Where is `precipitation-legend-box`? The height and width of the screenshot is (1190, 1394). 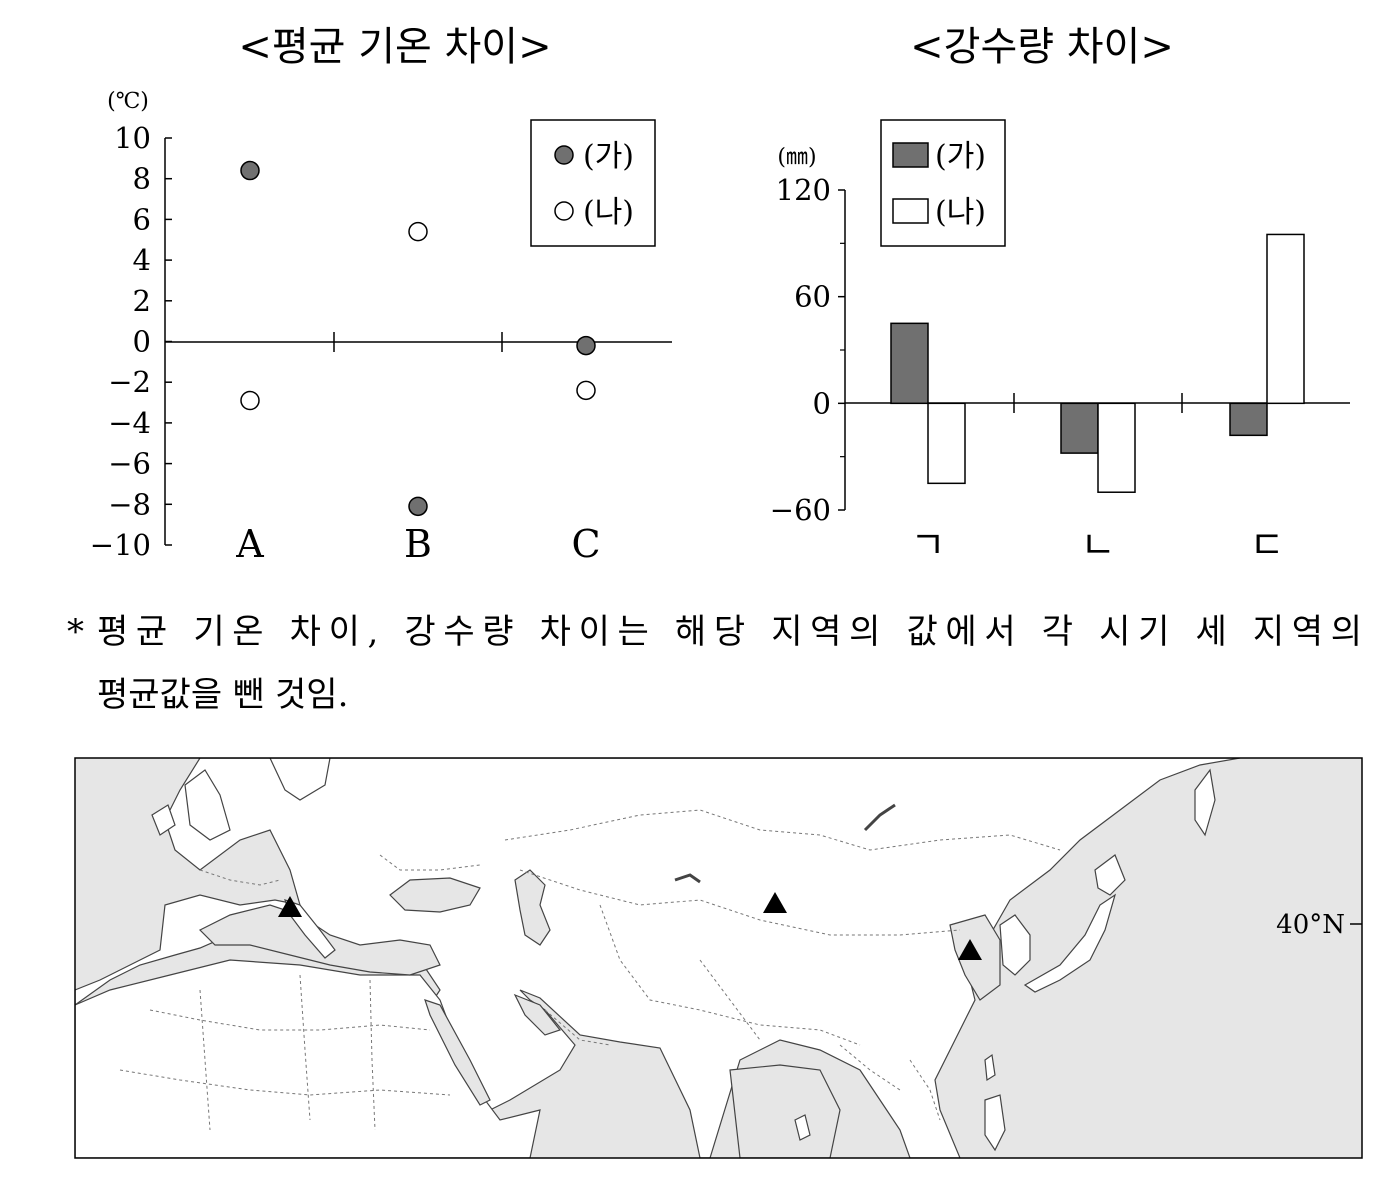 precipitation-legend-box is located at coordinates (943, 183).